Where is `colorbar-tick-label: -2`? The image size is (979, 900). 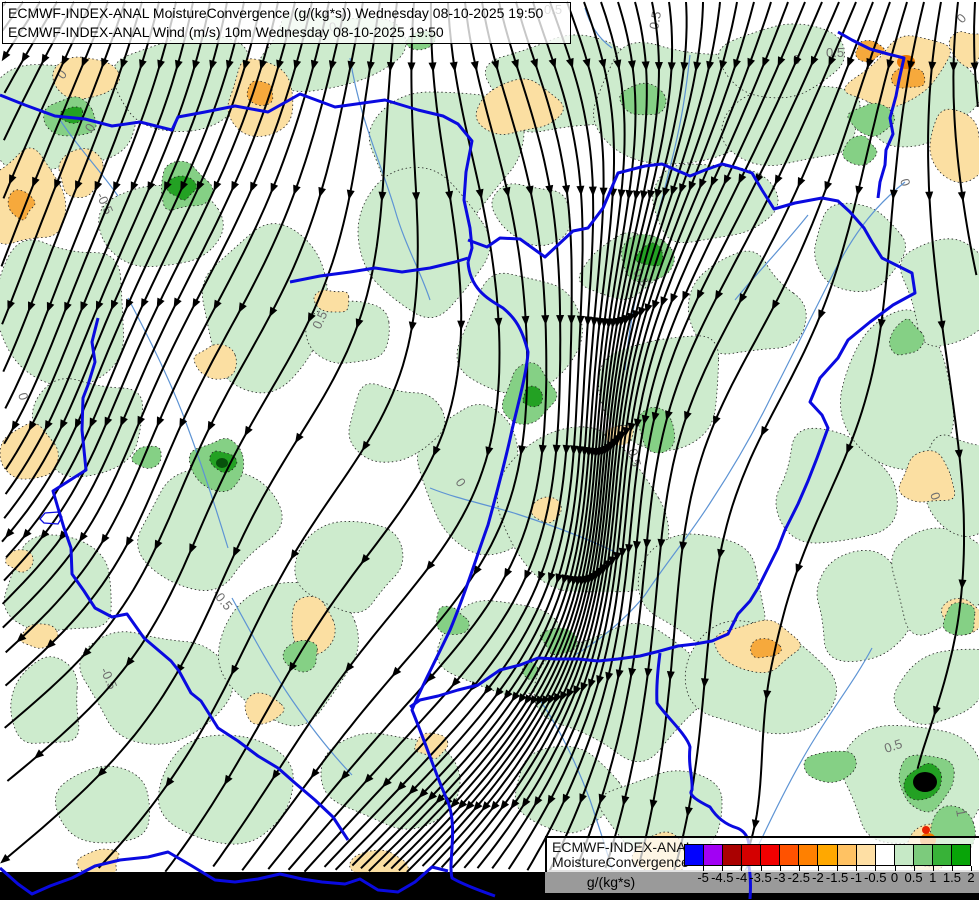
colorbar-tick-label: -2 is located at coordinates (818, 877).